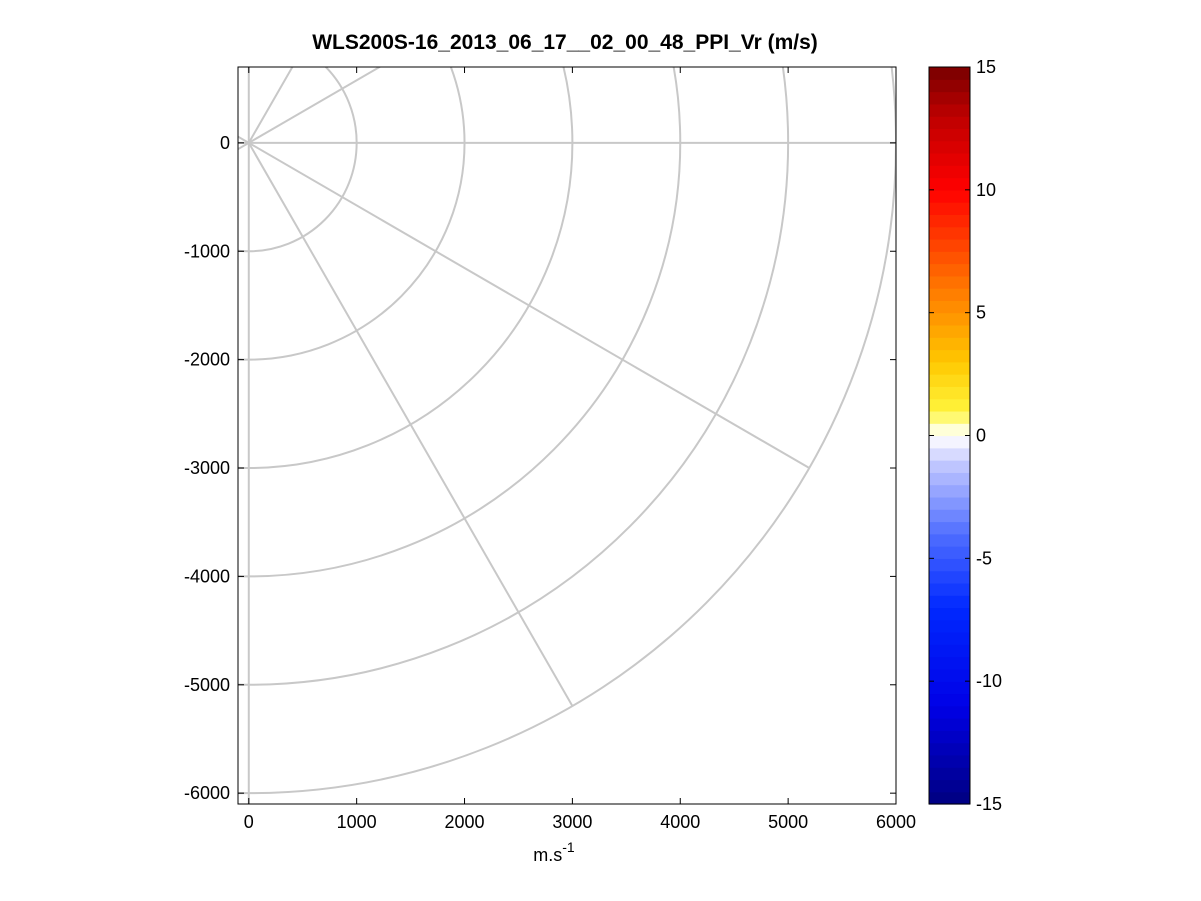  I want to click on x-tick-label: 4000, so click(680, 822).